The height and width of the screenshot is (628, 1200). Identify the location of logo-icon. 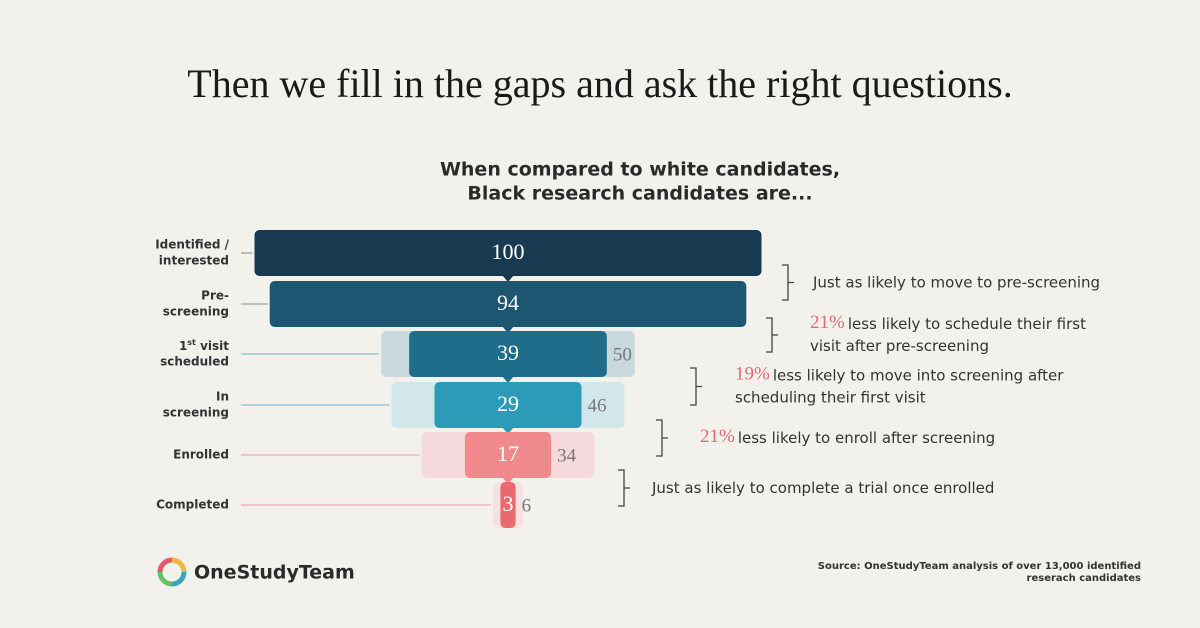
(172, 572).